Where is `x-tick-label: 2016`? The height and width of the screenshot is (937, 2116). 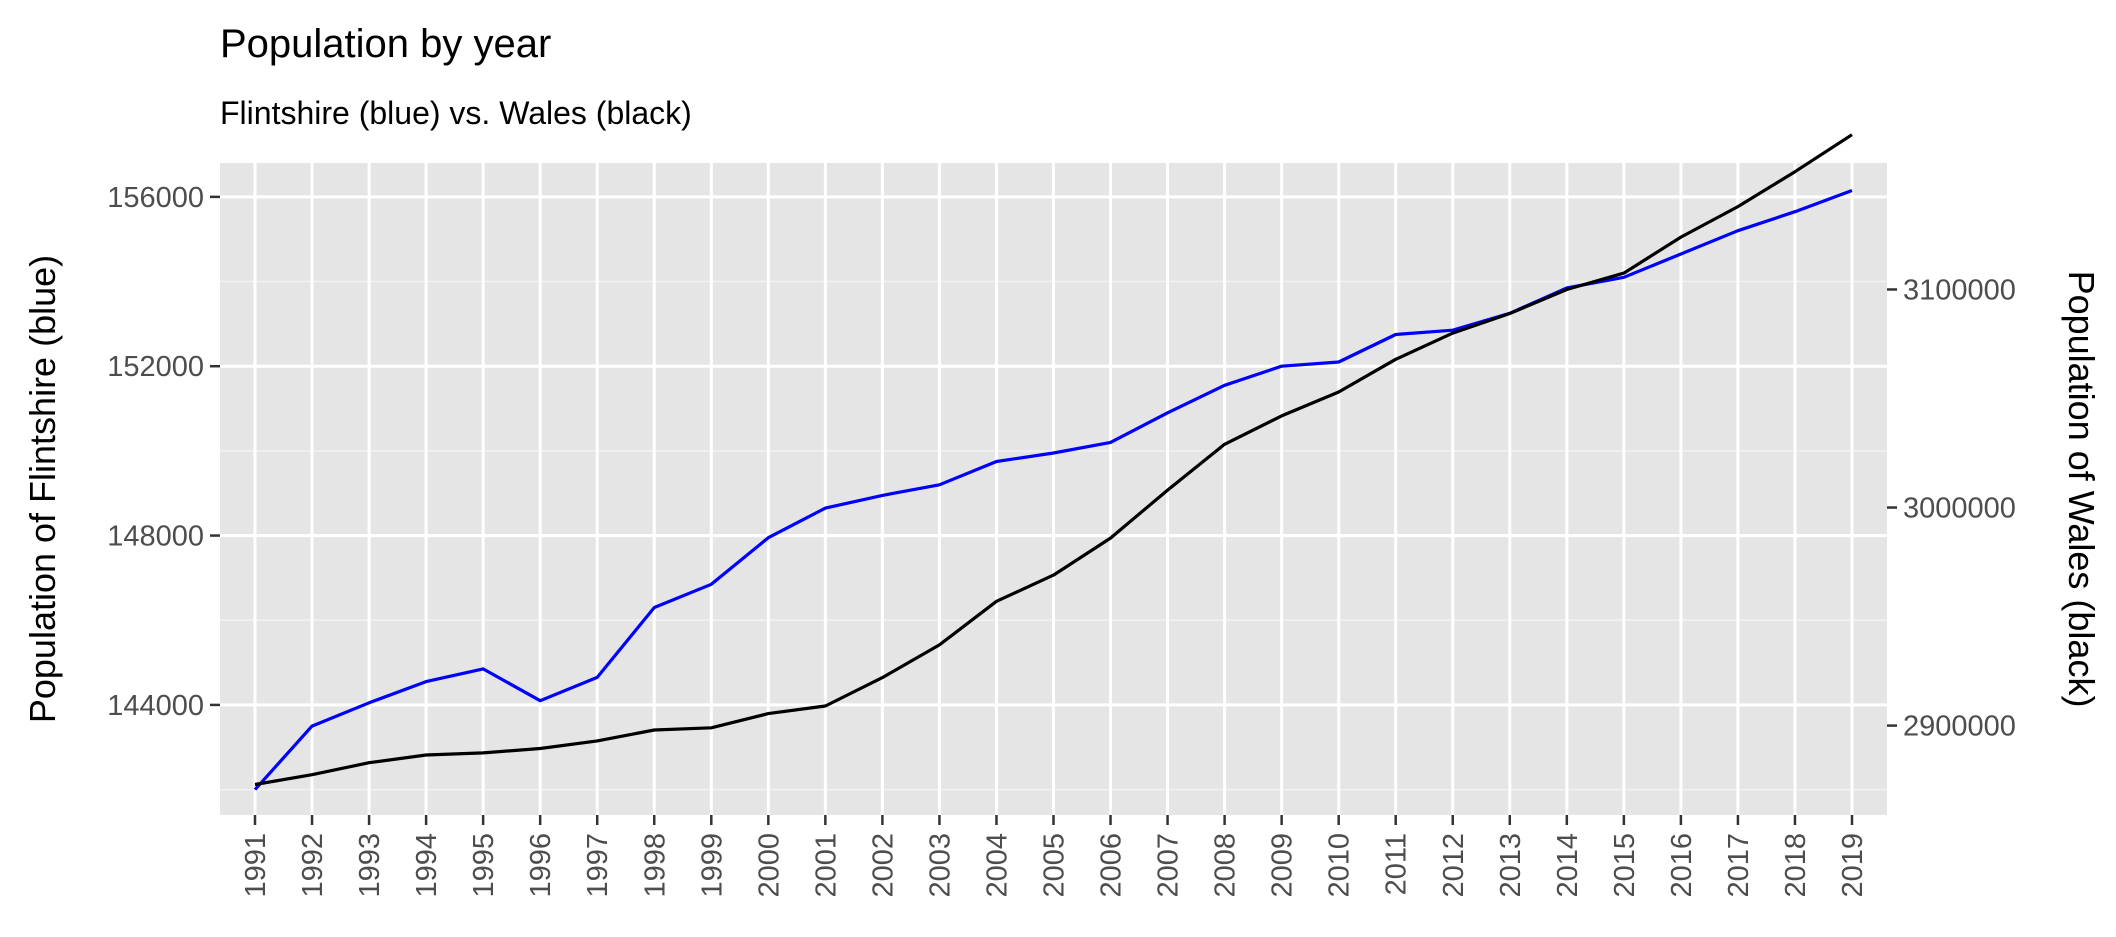
x-tick-label: 2016 is located at coordinates (1682, 865).